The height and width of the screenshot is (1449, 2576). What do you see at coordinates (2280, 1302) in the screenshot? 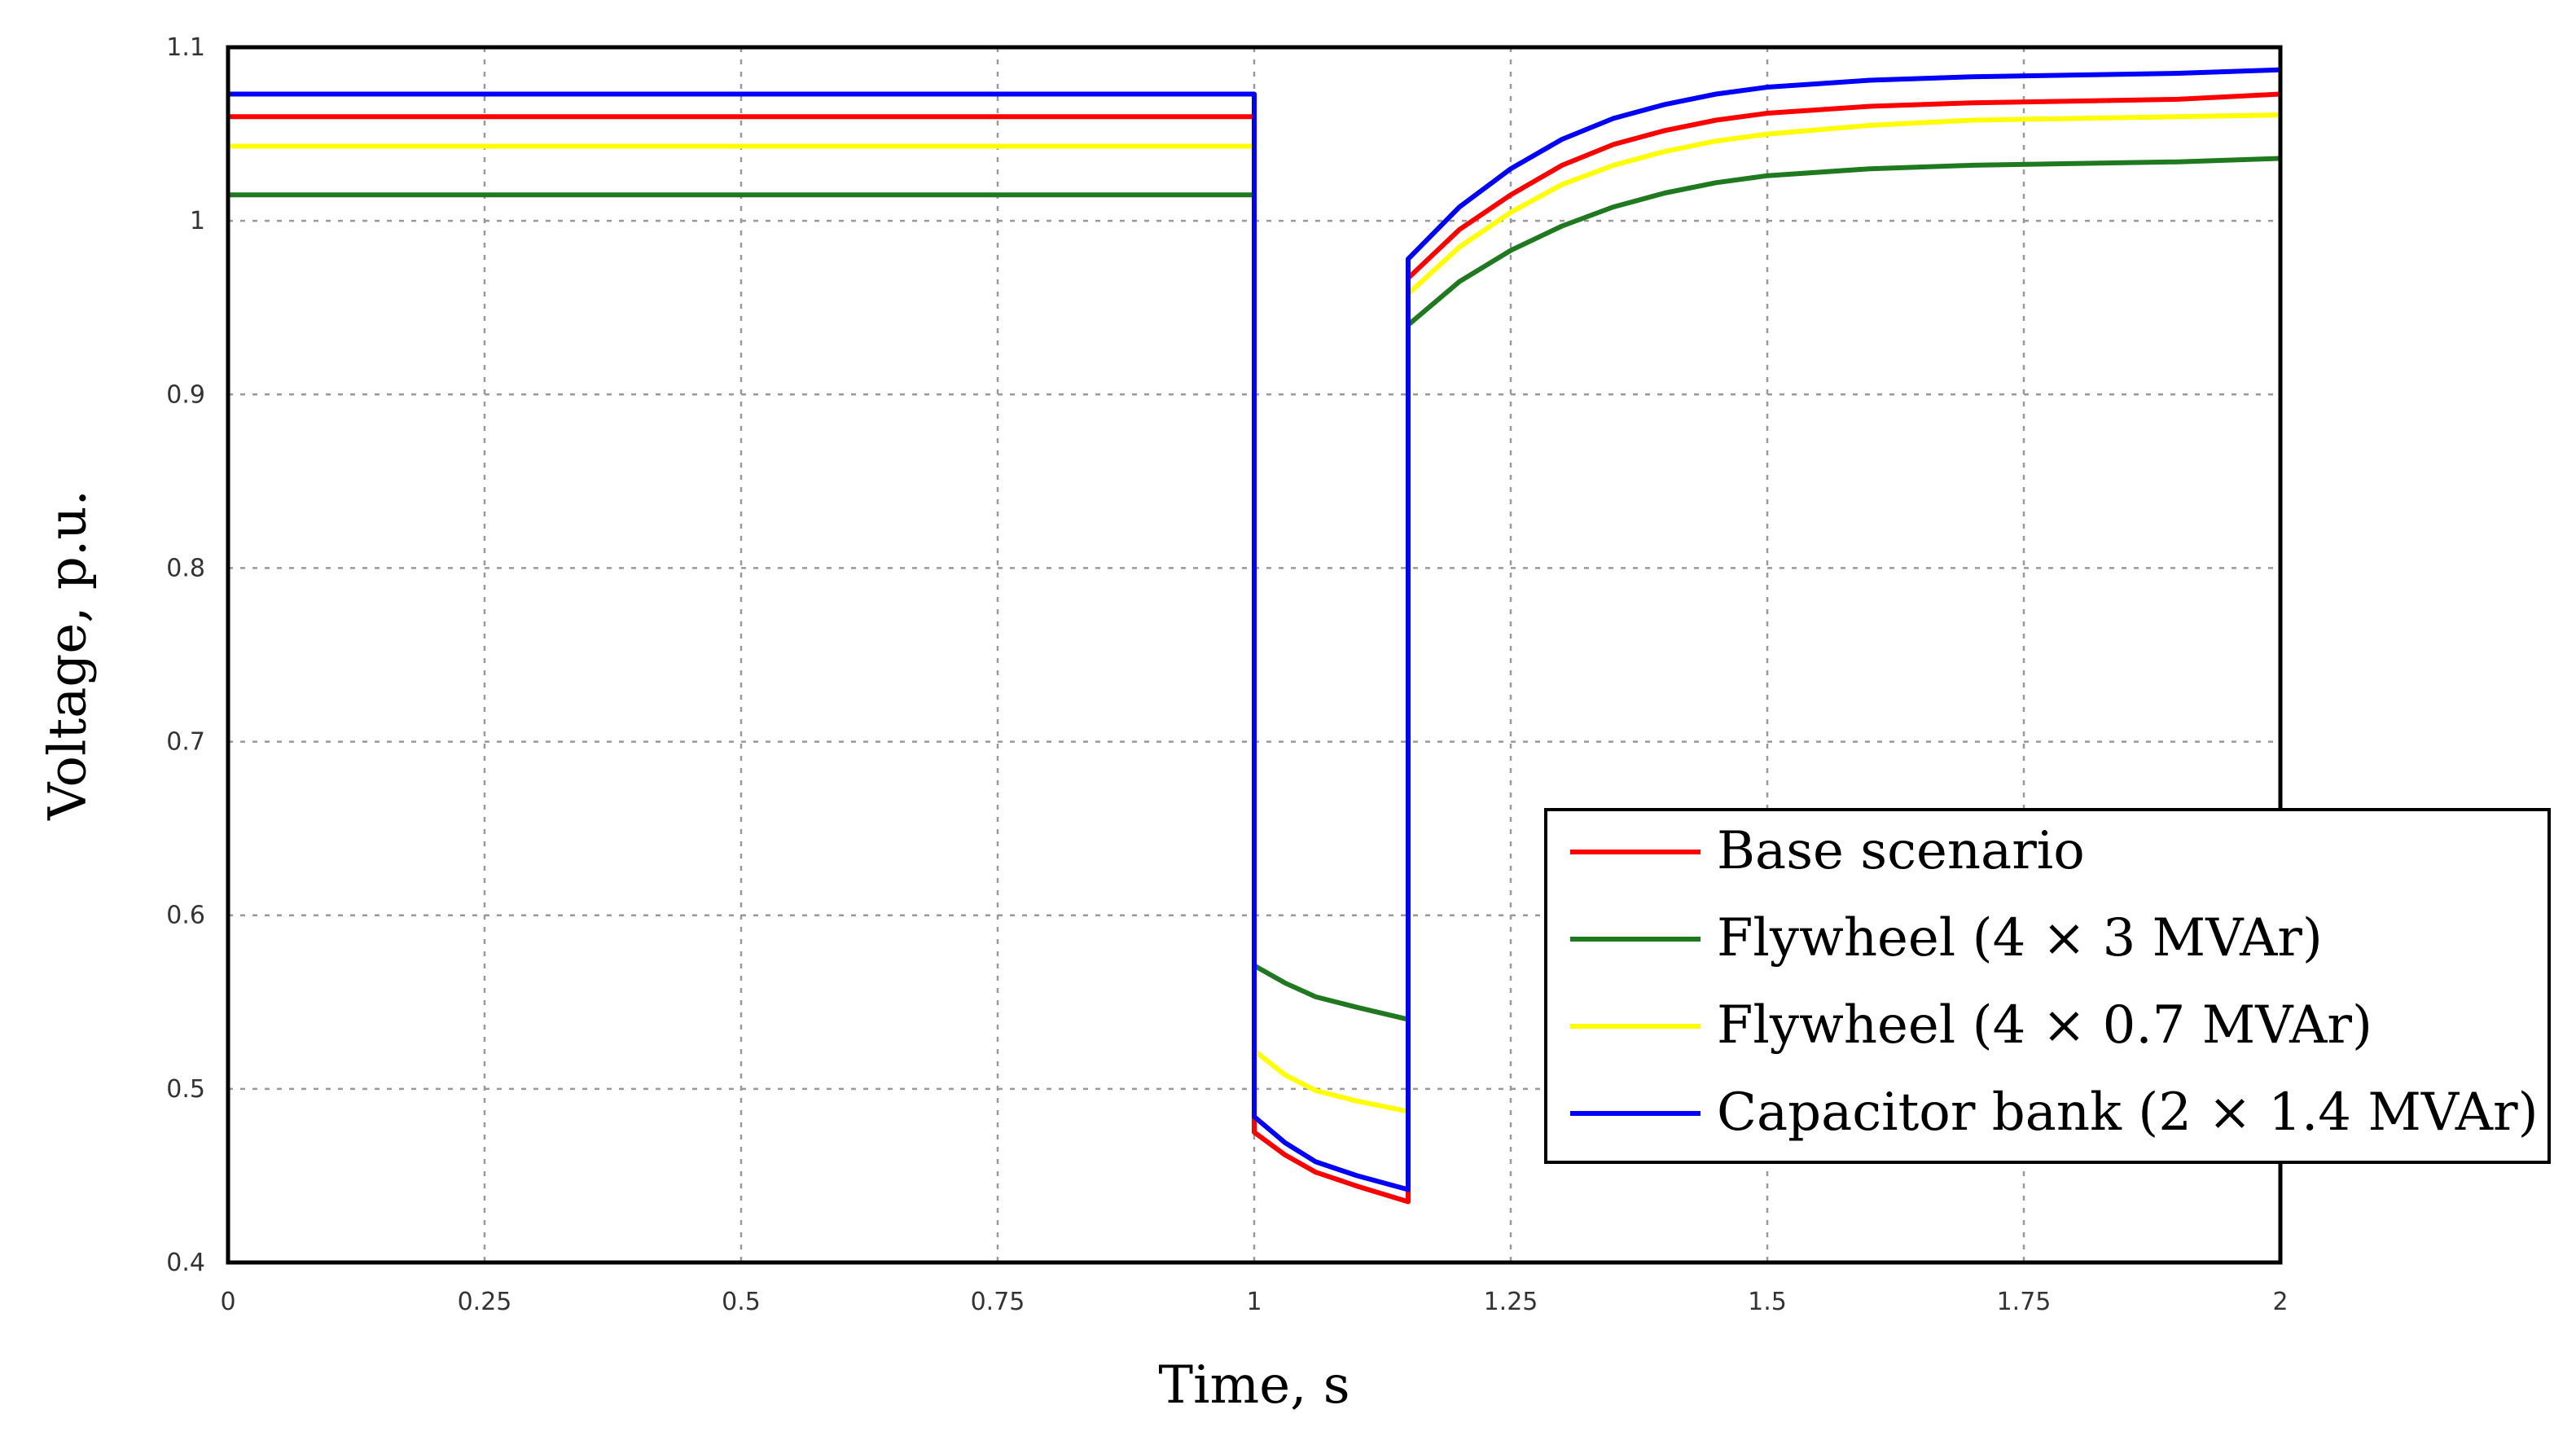
I see `x-tick-label: 2` at bounding box center [2280, 1302].